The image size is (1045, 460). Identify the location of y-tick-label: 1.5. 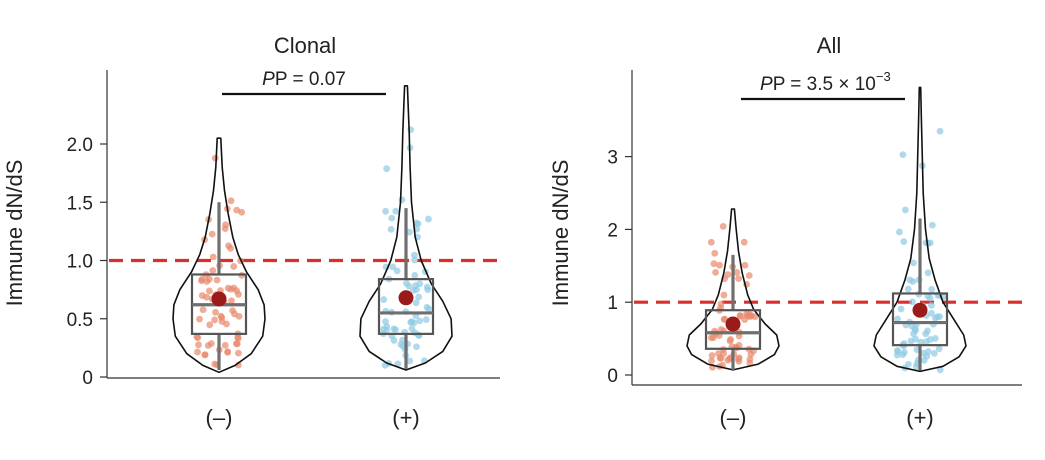
(80, 203).